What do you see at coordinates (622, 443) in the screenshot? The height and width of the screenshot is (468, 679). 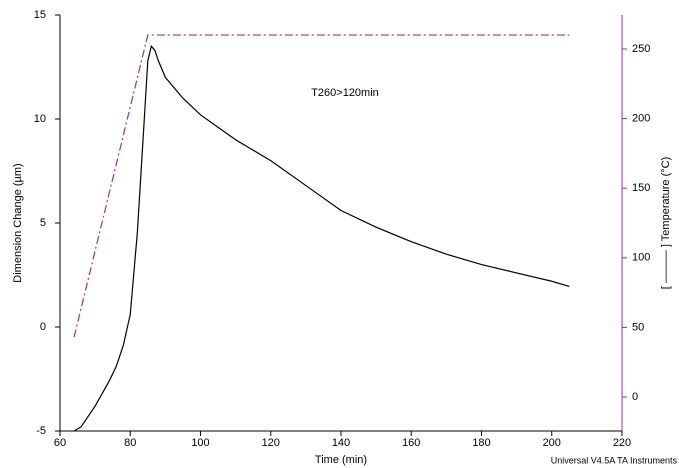 I see `x-tick-label: 220` at bounding box center [622, 443].